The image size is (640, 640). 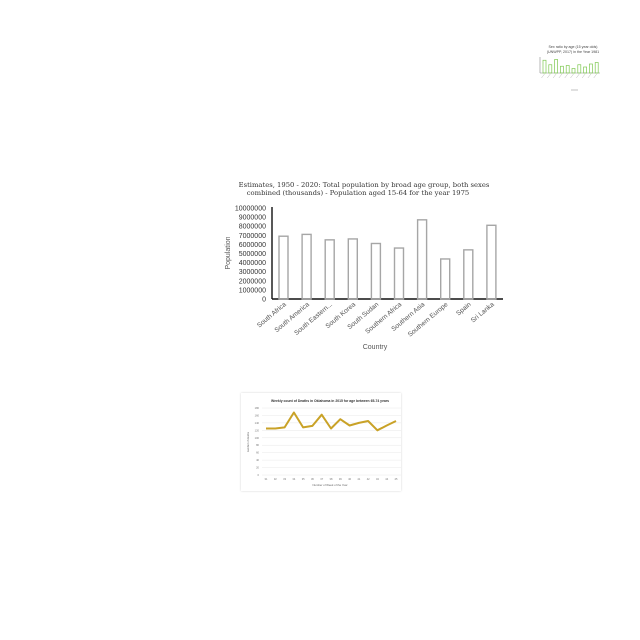 What do you see at coordinates (252, 218) in the screenshot?
I see `main-chart-y-tick-label: 9000000` at bounding box center [252, 218].